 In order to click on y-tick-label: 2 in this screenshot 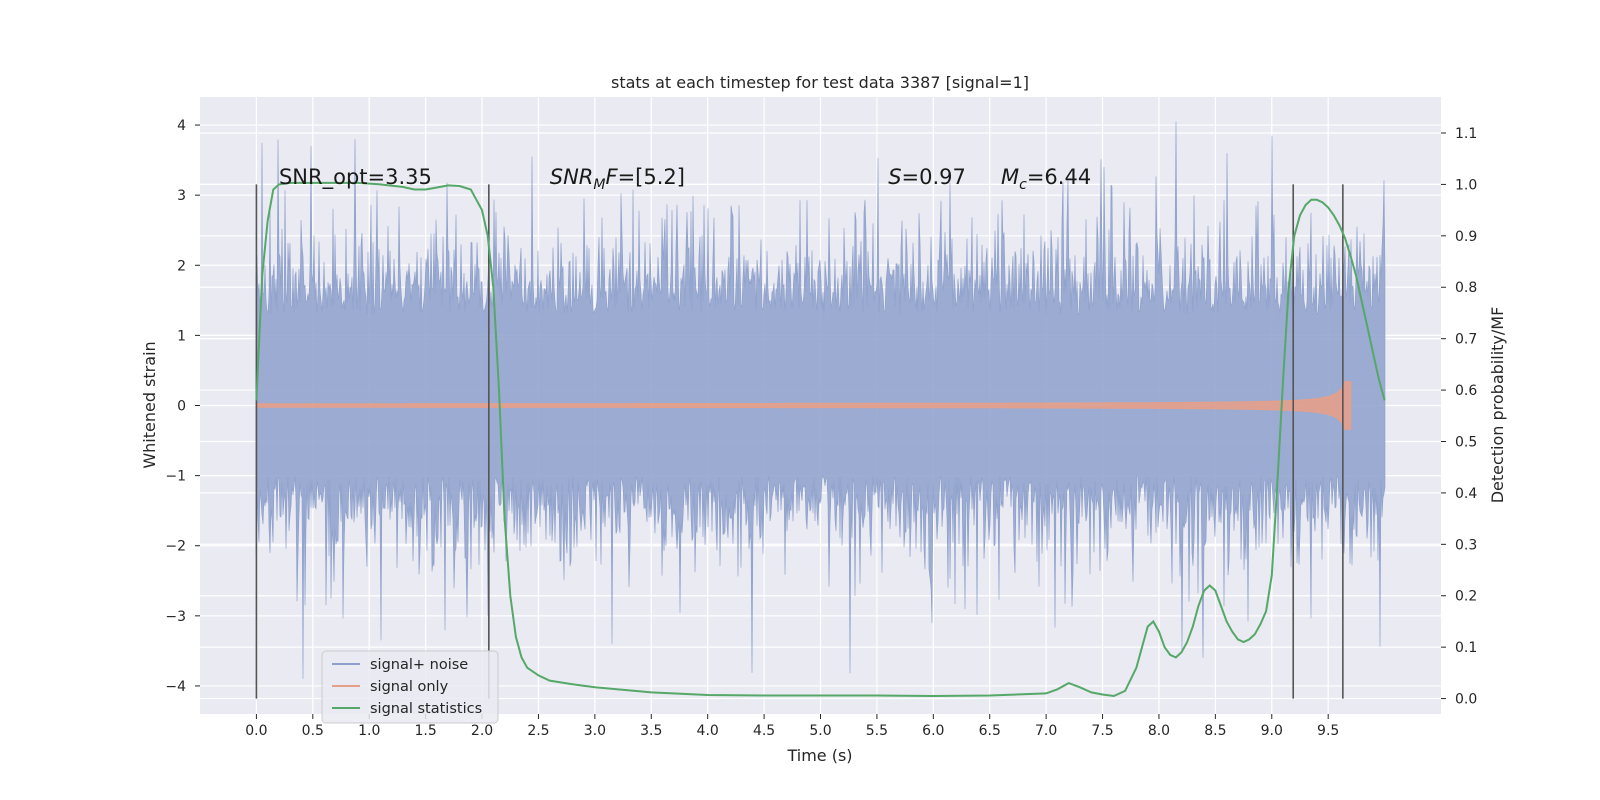, I will do `click(181, 266)`.